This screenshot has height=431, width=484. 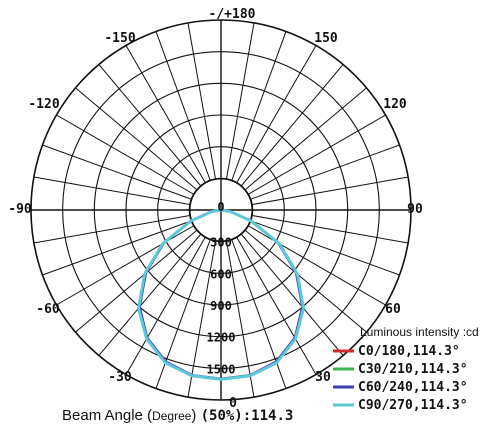 I want to click on radial-tick-label: 300, so click(x=221, y=243).